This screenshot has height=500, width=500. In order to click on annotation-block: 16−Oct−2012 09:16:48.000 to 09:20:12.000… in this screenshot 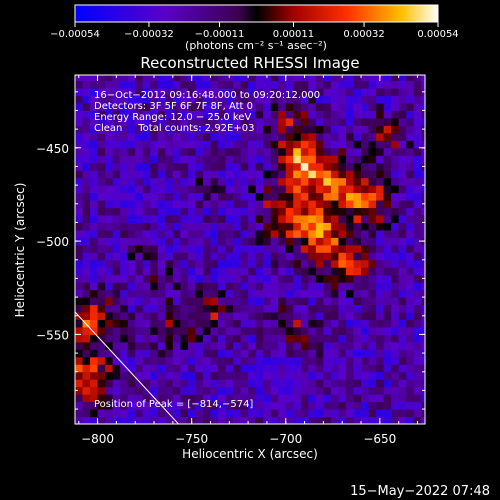, I will do `click(207, 112)`.